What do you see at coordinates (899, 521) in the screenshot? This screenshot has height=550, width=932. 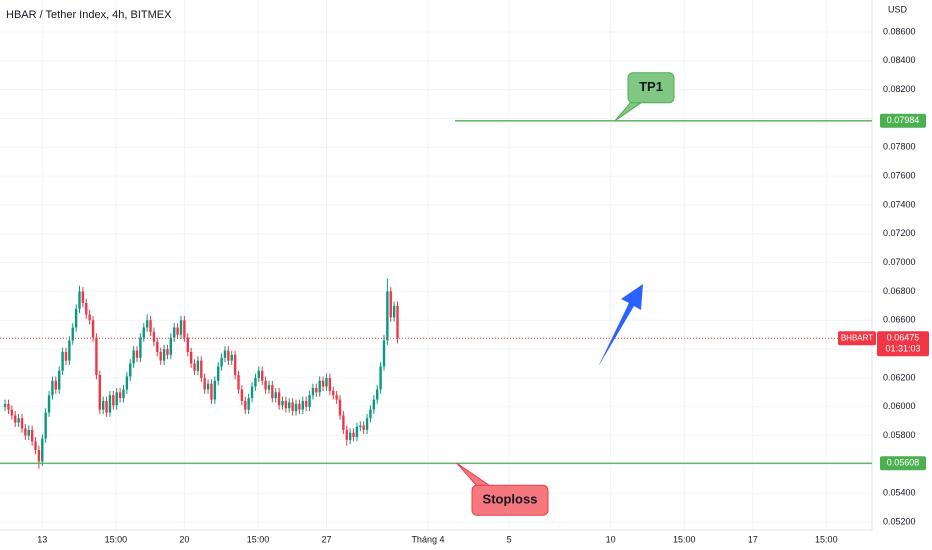 I see `y-tick-label: 0.05200` at bounding box center [899, 521].